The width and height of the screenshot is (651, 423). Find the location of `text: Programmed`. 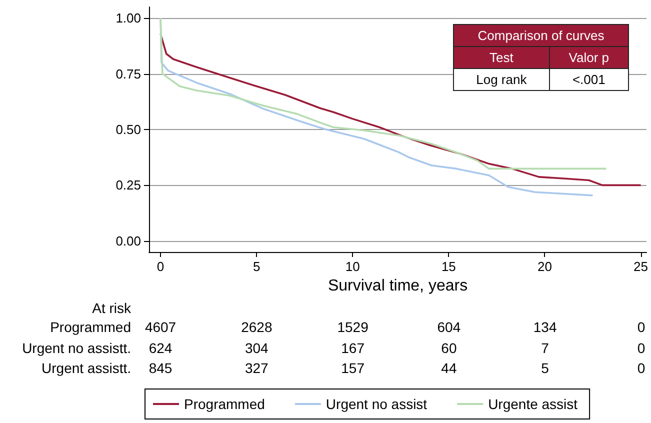

text: Programmed is located at coordinates (90, 327).